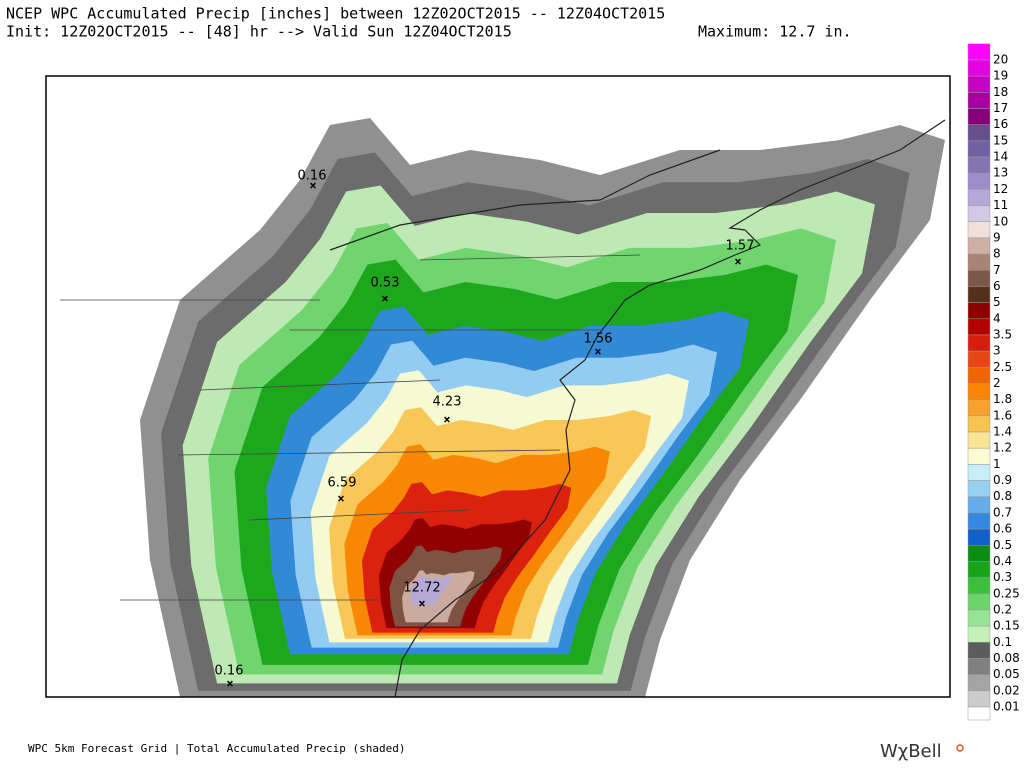  What do you see at coordinates (1000, 157) in the screenshot?
I see `legend-label: 14` at bounding box center [1000, 157].